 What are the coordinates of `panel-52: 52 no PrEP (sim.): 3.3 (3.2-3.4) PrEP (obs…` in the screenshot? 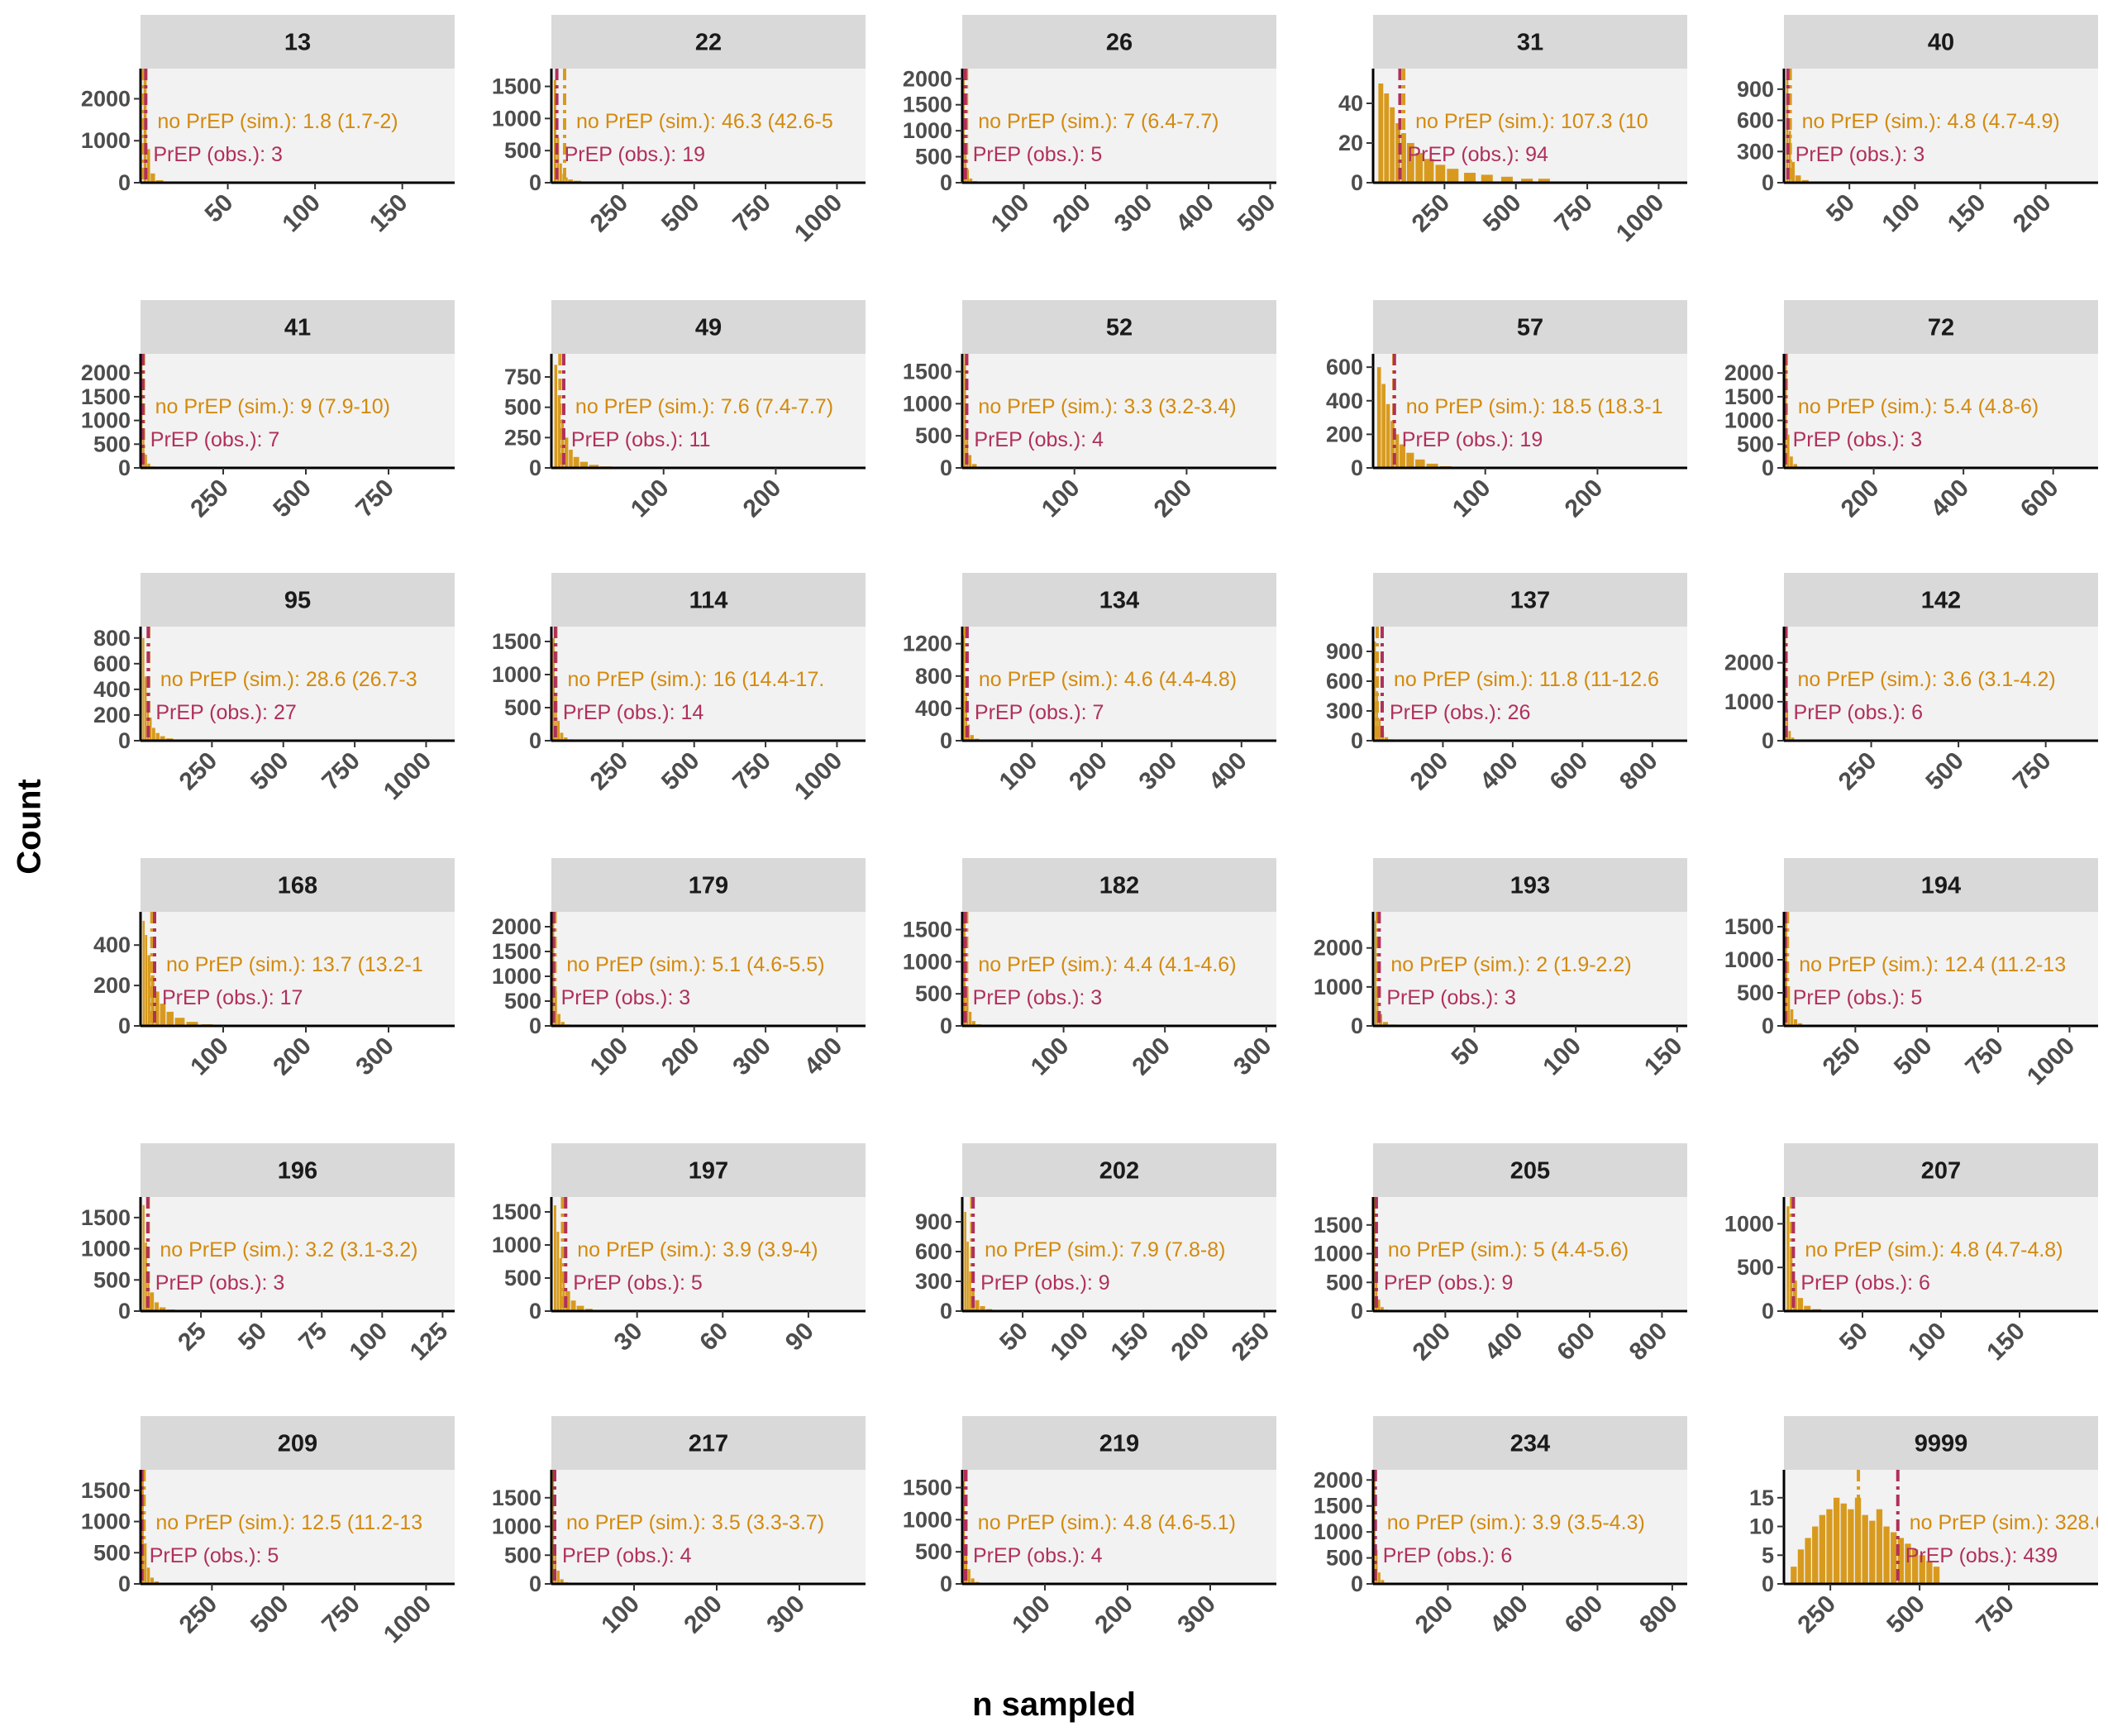 It's located at (1089, 411).